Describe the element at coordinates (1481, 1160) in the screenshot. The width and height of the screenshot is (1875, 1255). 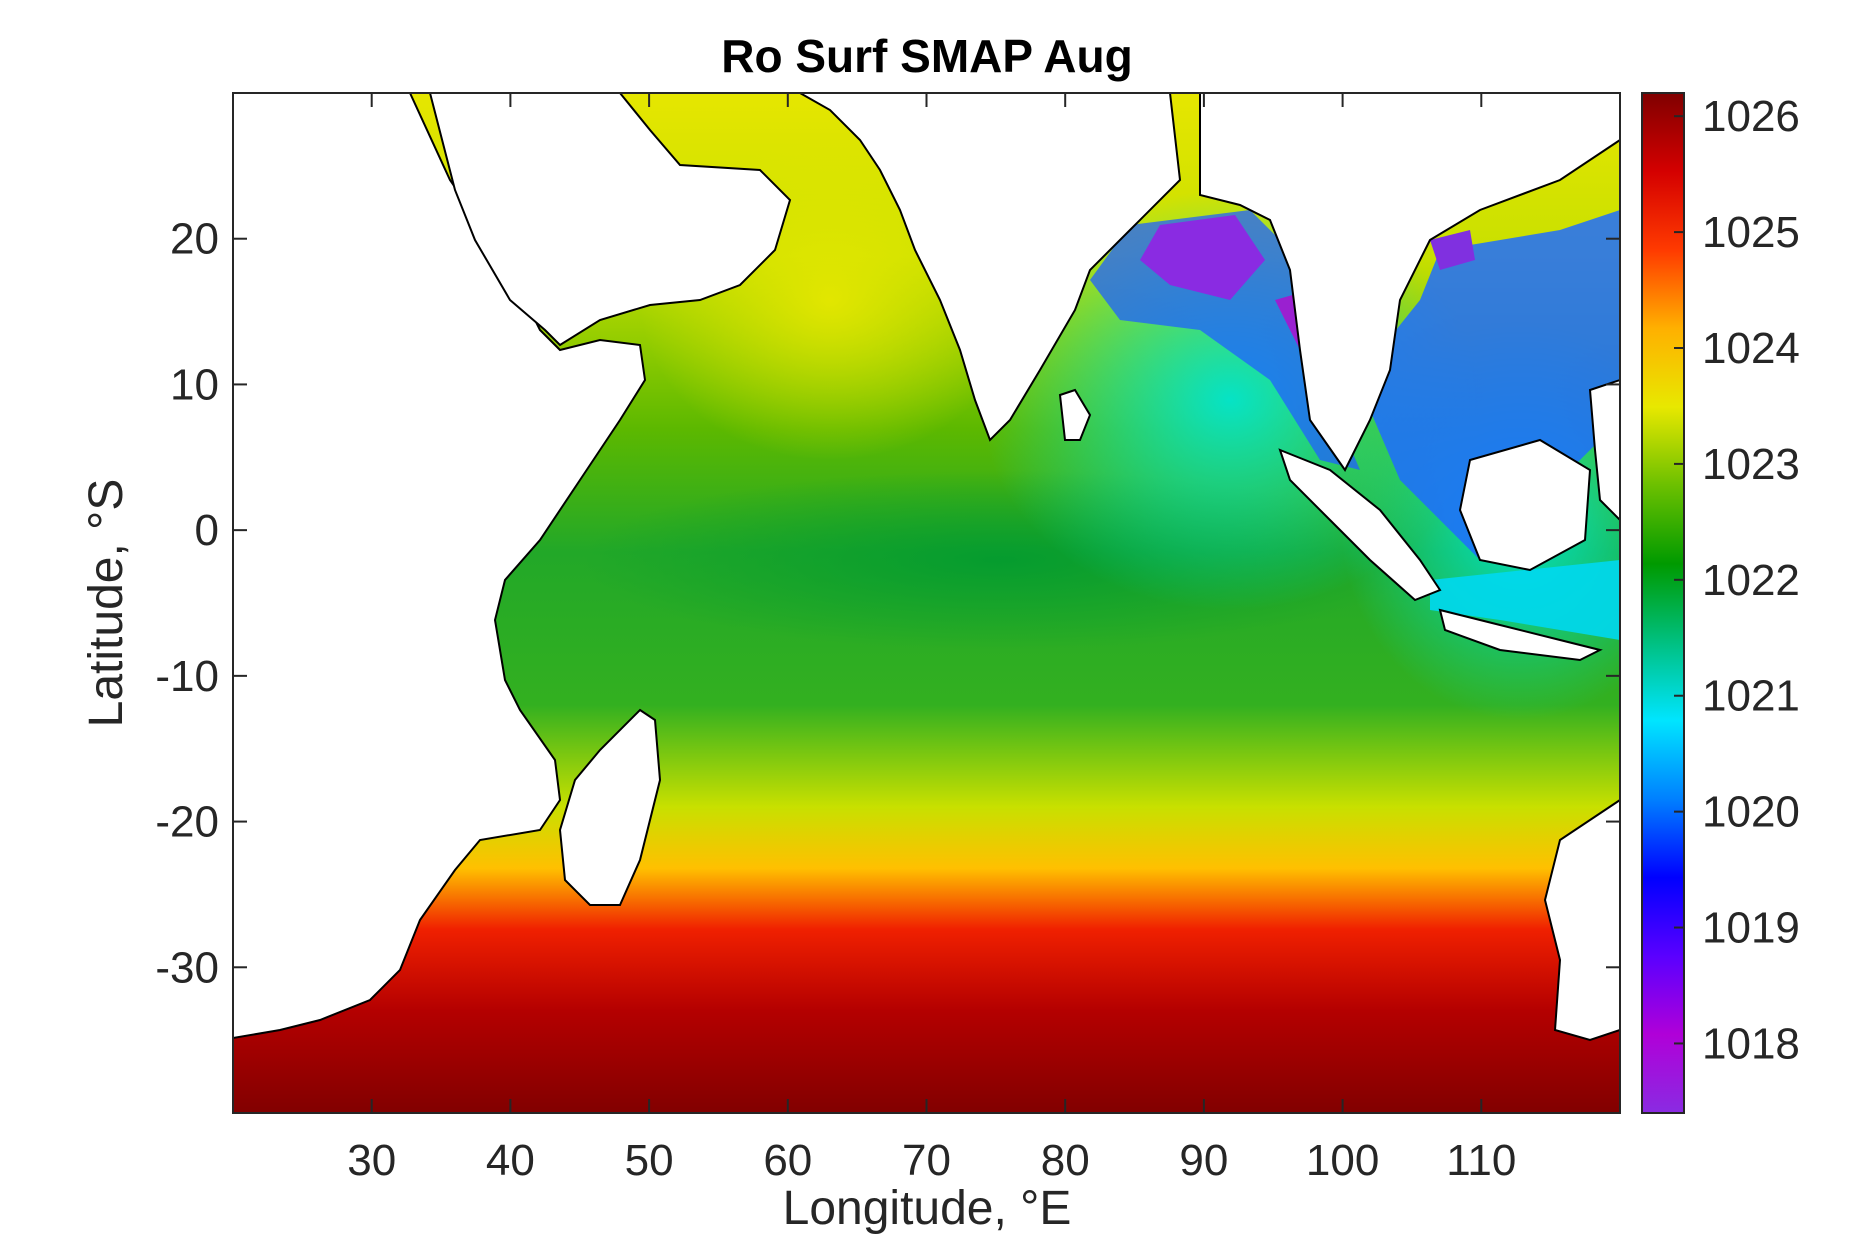
I see `x-tick-label: 110` at that location.